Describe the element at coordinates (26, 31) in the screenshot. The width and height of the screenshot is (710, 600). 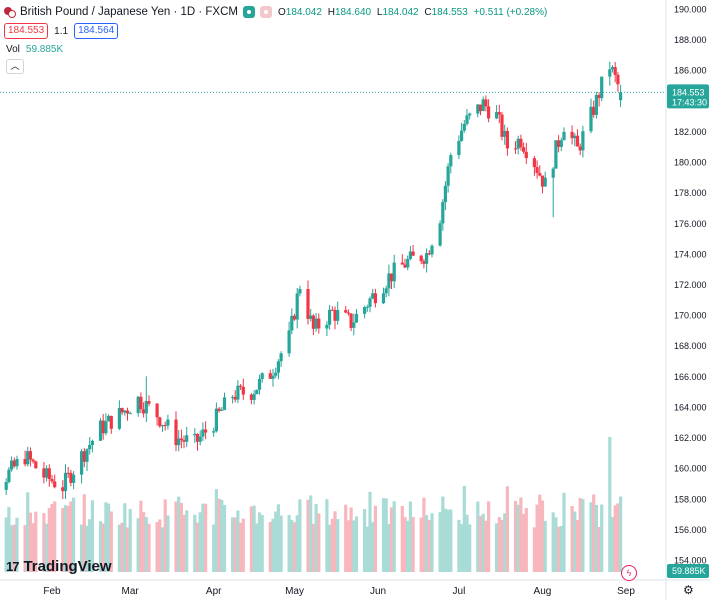
I see `sell-button: 184.553` at that location.